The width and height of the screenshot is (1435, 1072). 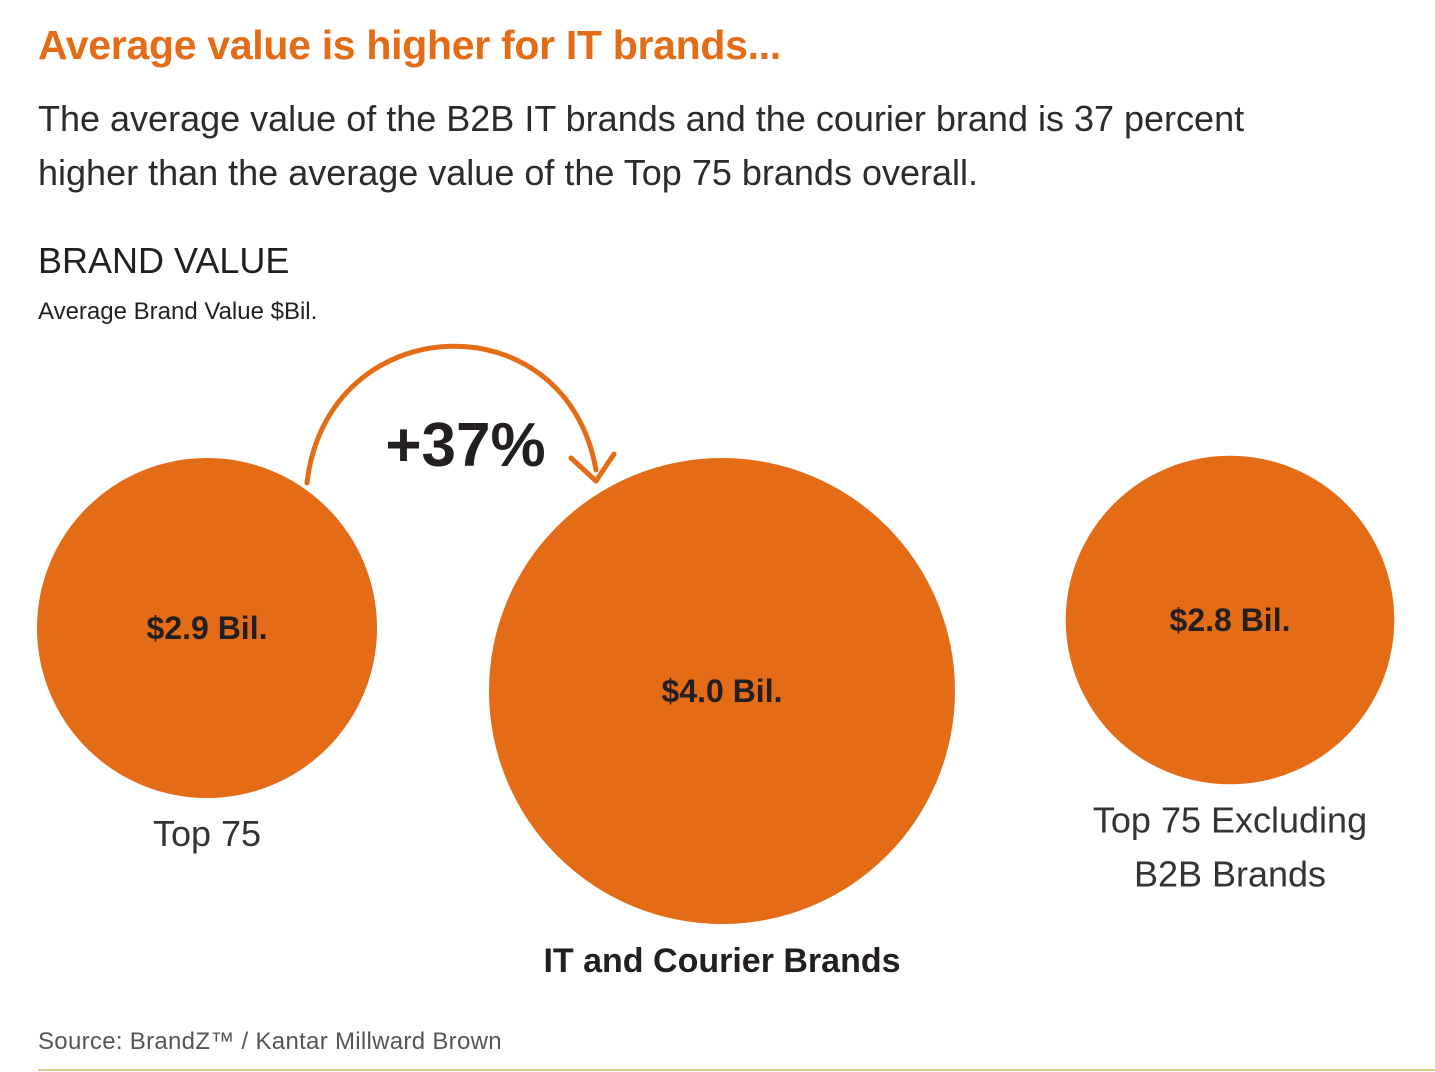 What do you see at coordinates (178, 311) in the screenshot?
I see `chart-subtitle: Average Brand Value $Bil.` at bounding box center [178, 311].